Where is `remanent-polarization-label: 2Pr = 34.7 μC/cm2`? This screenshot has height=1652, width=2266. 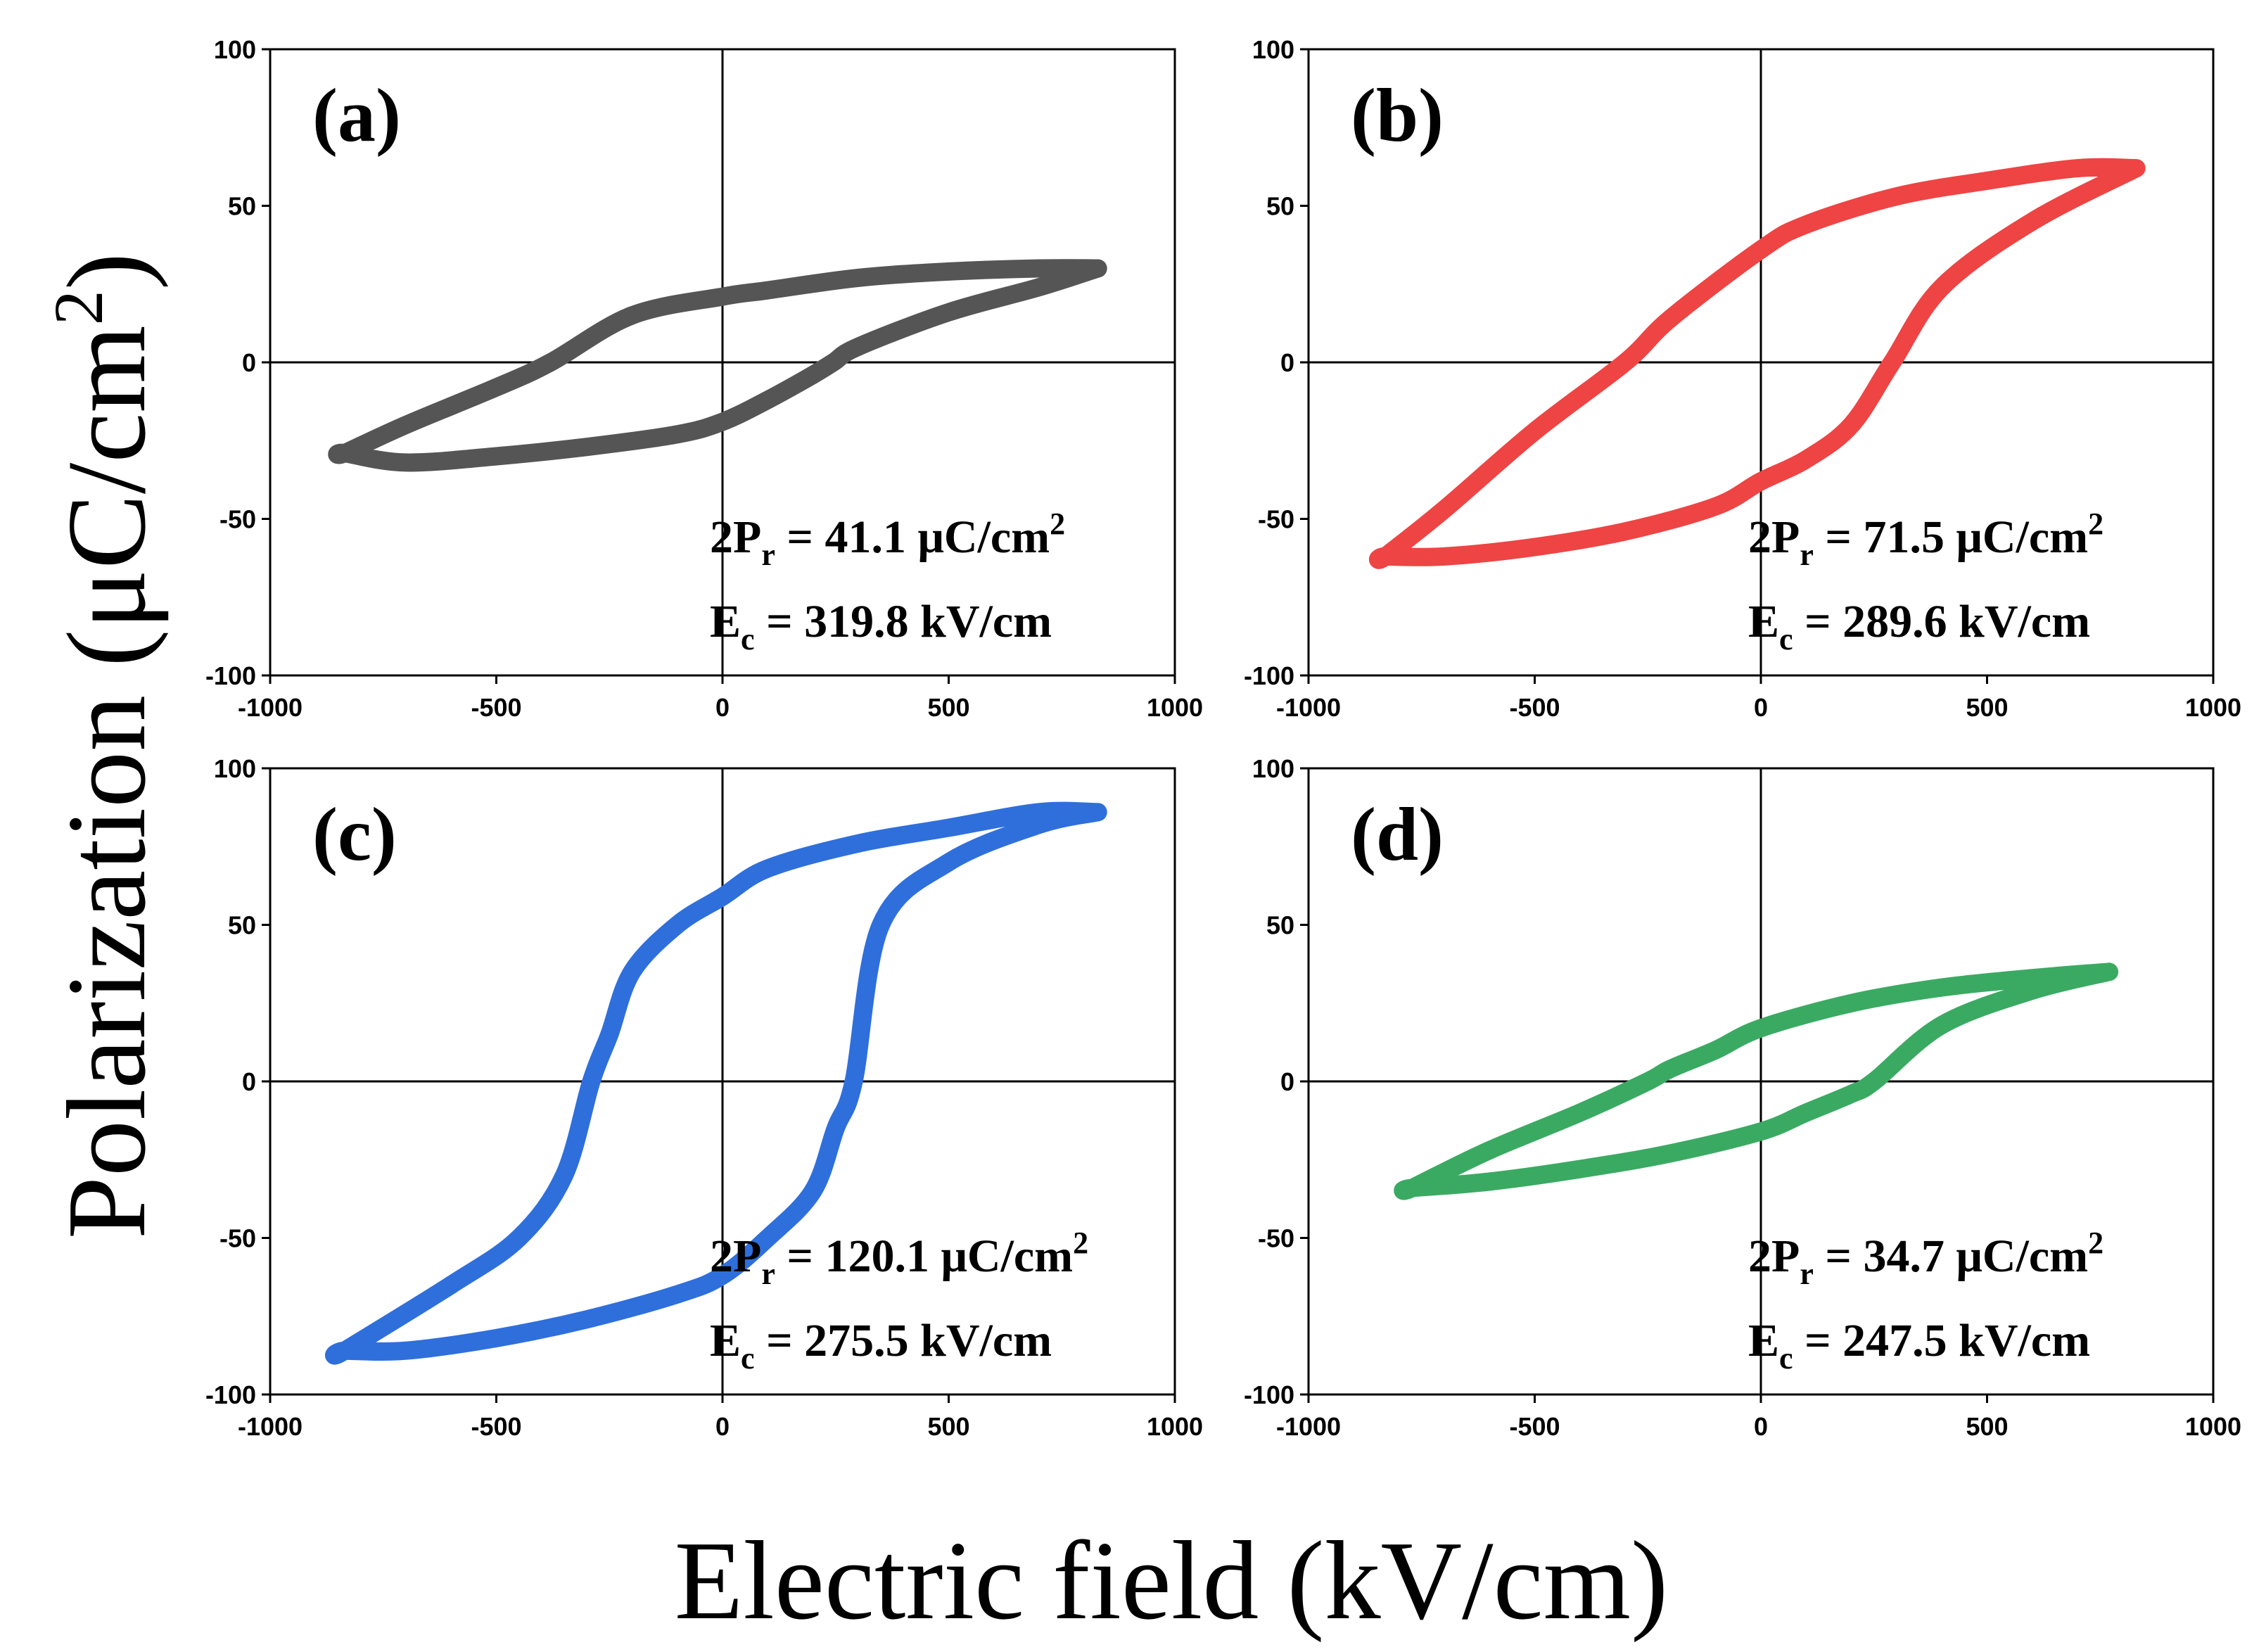
remanent-polarization-label: 2Pr = 34.7 μC/cm2 is located at coordinates (1925, 1258).